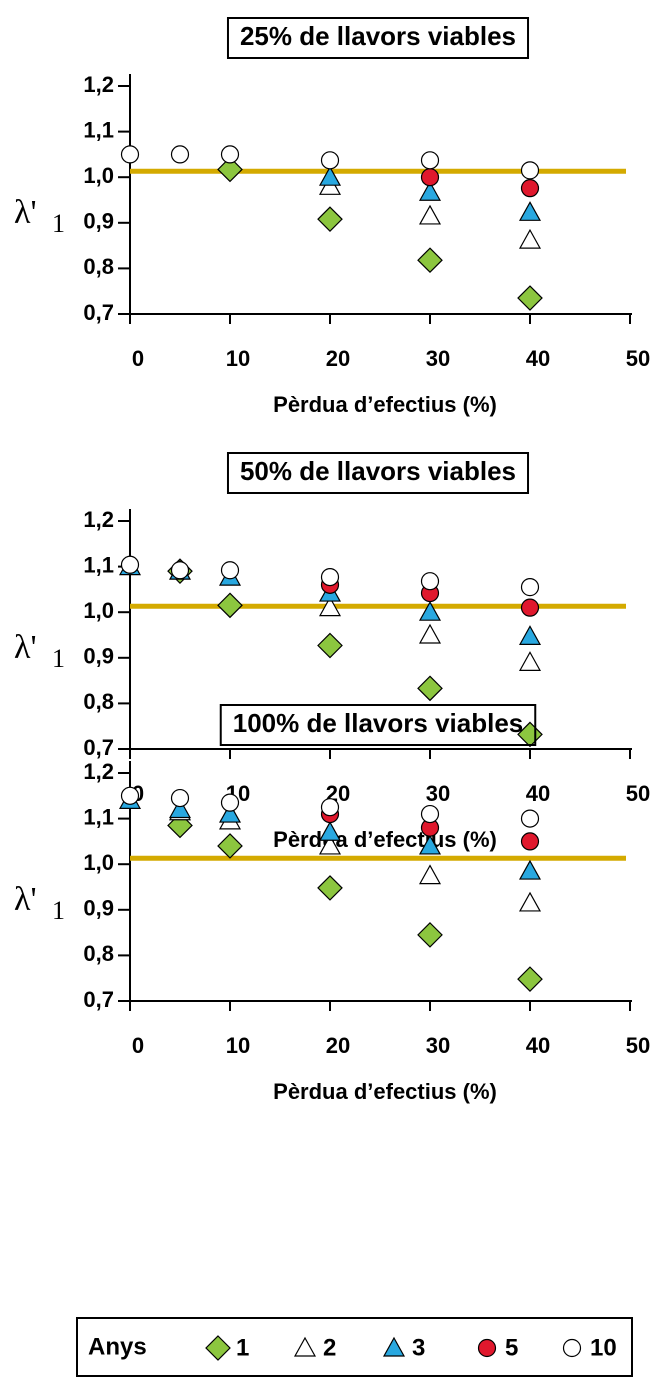 Image resolution: width=652 pixels, height=1378 pixels. I want to click on legend-label: 5, so click(511, 1347).